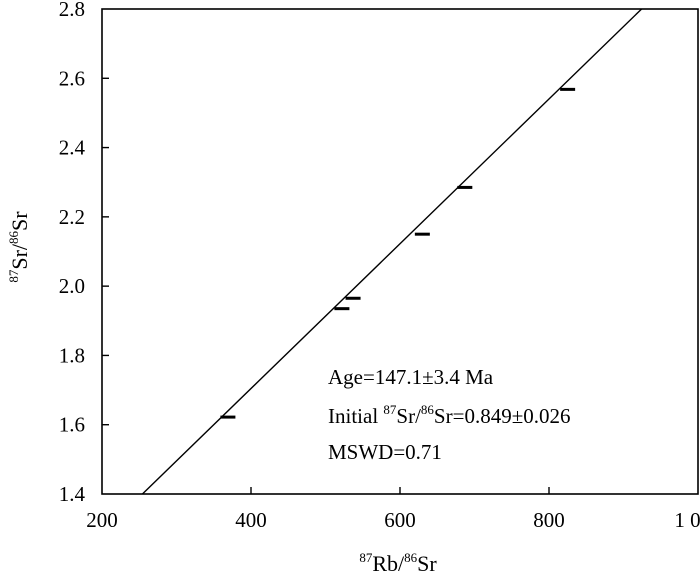 This screenshot has height=578, width=700. What do you see at coordinates (385, 452) in the screenshot?
I see `annotation-mswd: MSWD=0.71` at bounding box center [385, 452].